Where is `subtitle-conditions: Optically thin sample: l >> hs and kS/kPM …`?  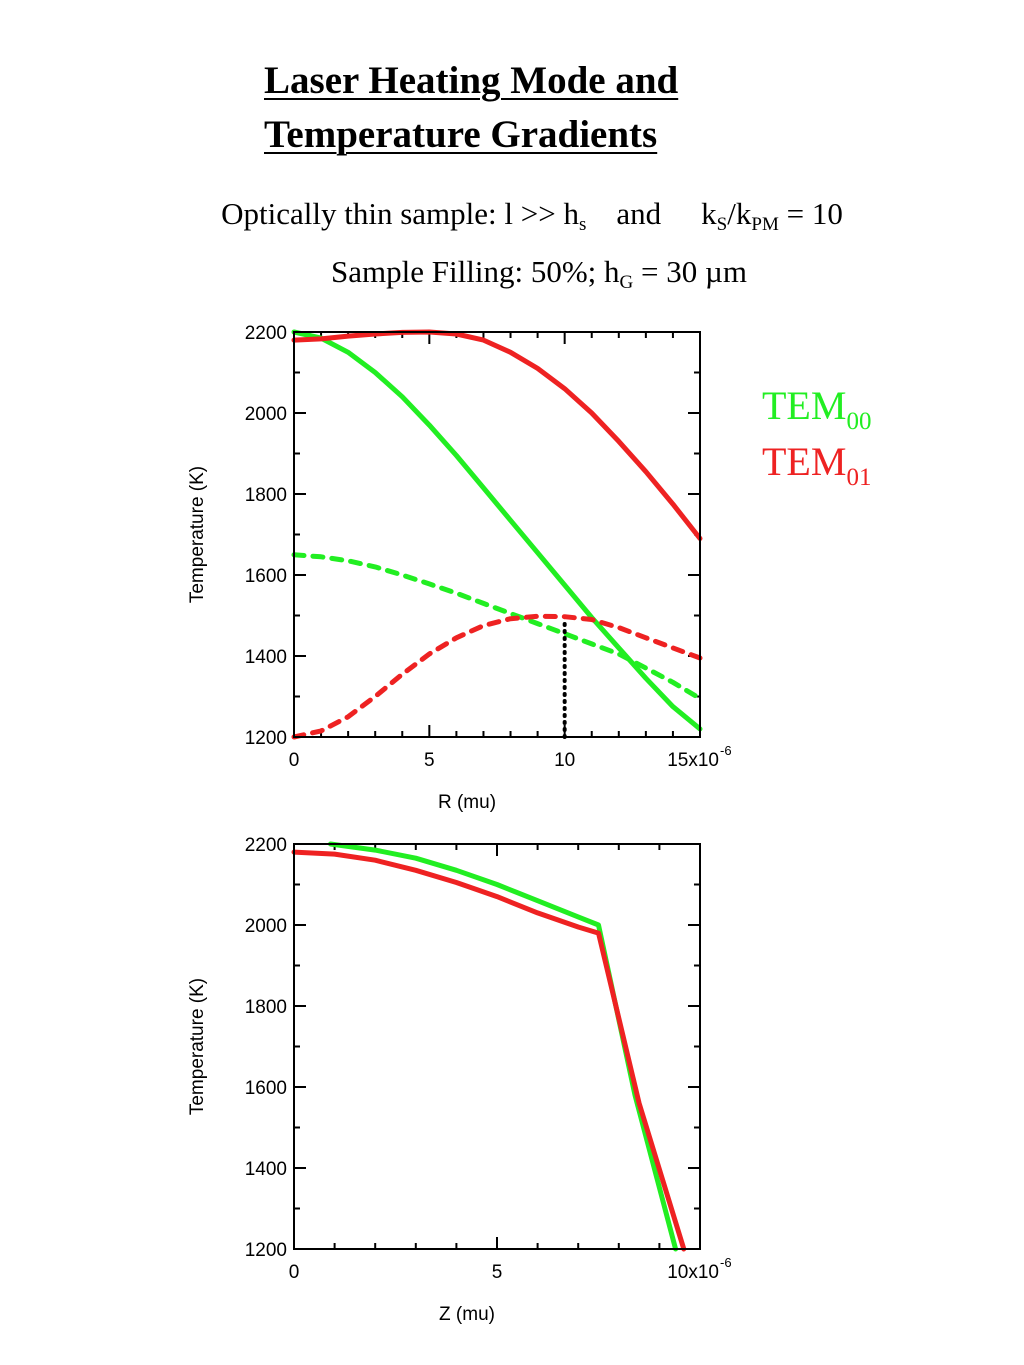 subtitle-conditions: Optically thin sample: l >> hs and kS/kPM … is located at coordinates (512, 215).